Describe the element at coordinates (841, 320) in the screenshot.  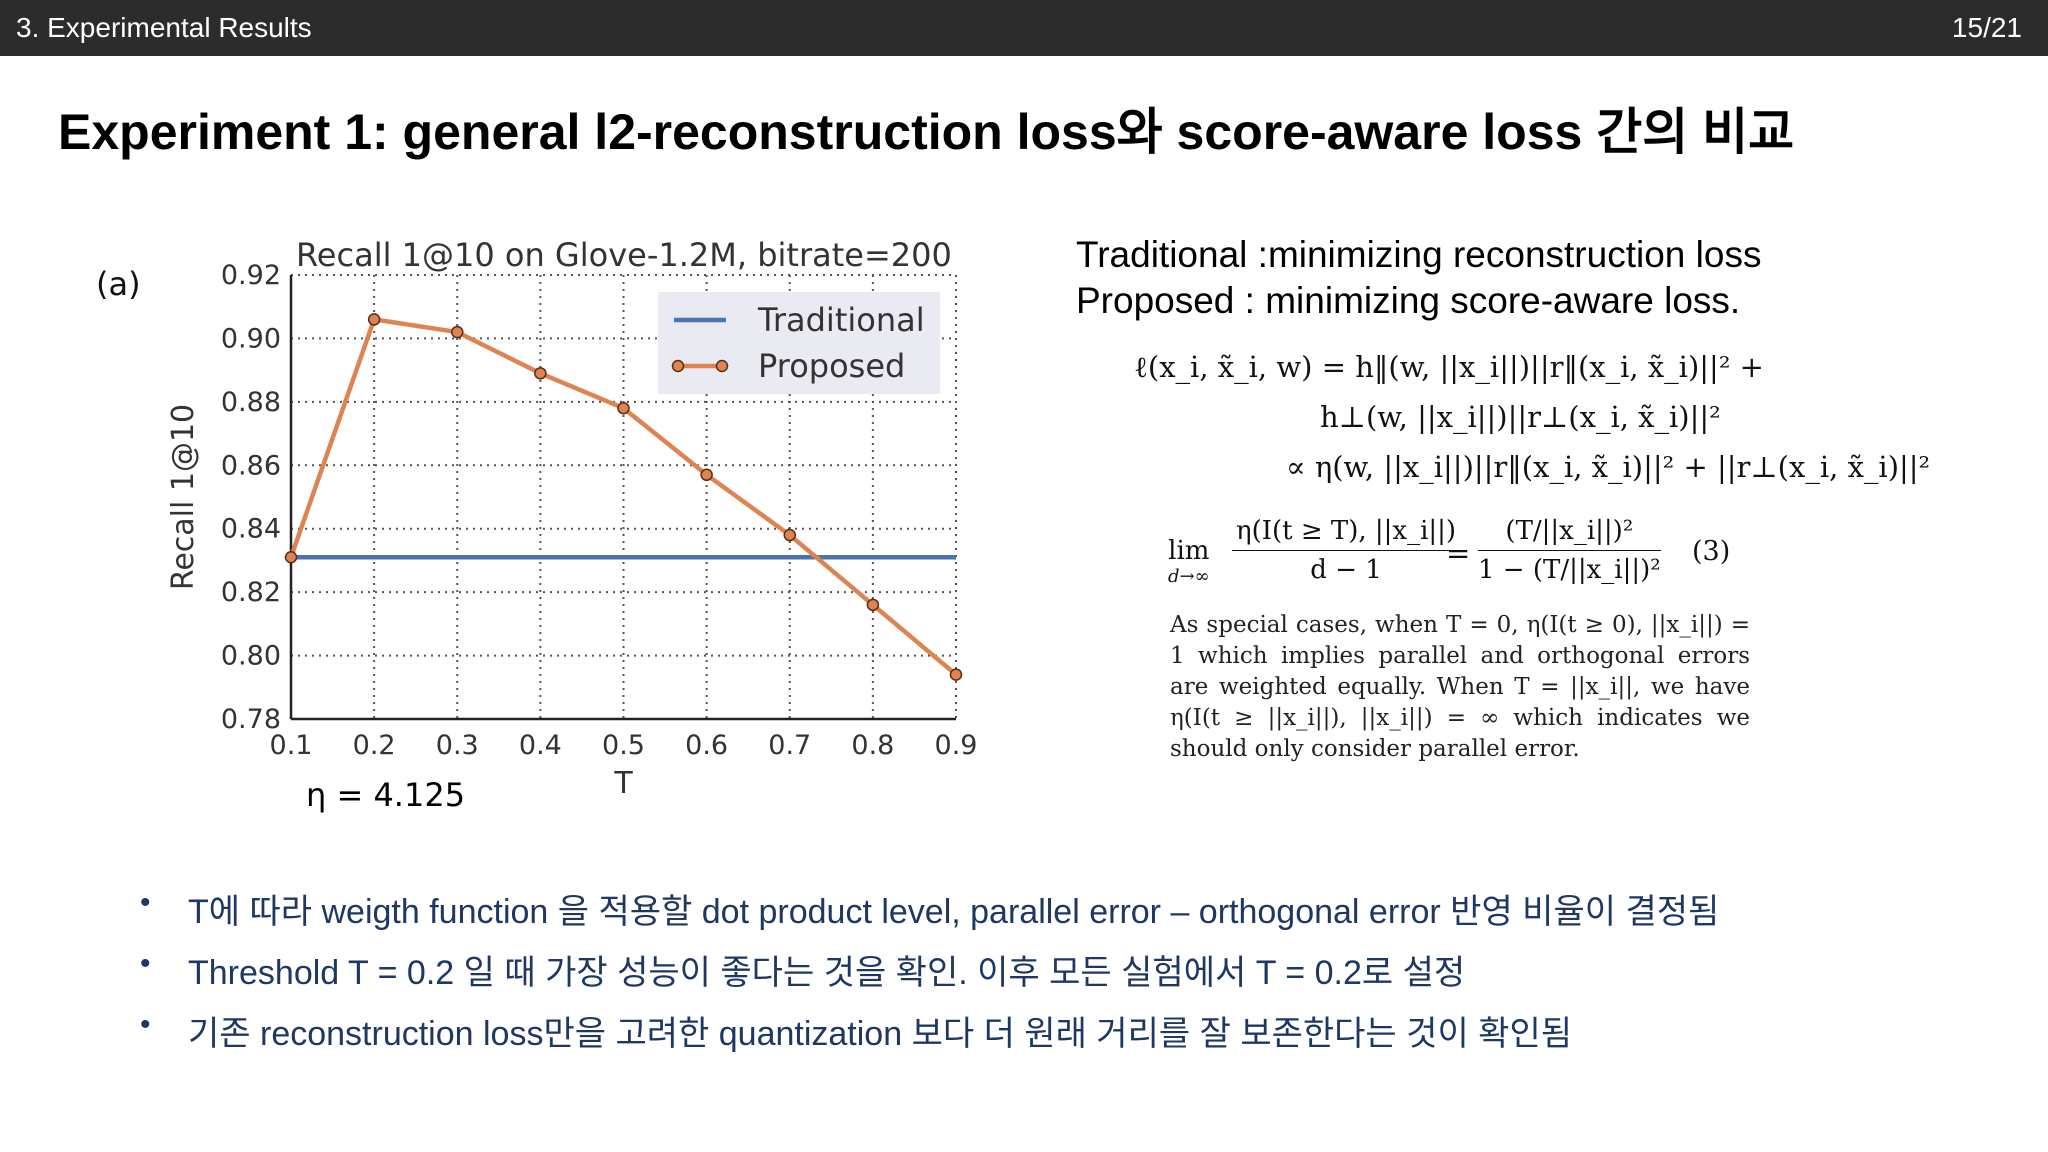
I see `legend-label: Traditional` at that location.